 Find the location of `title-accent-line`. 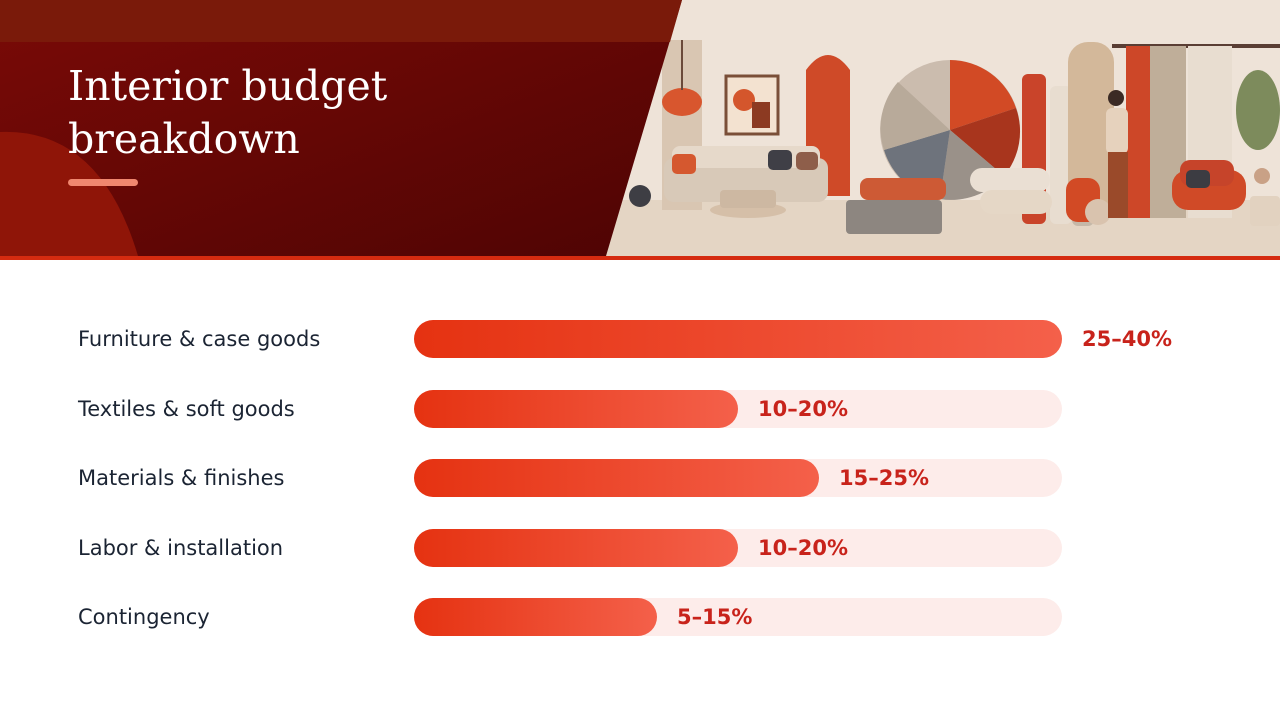

title-accent-line is located at coordinates (103, 182).